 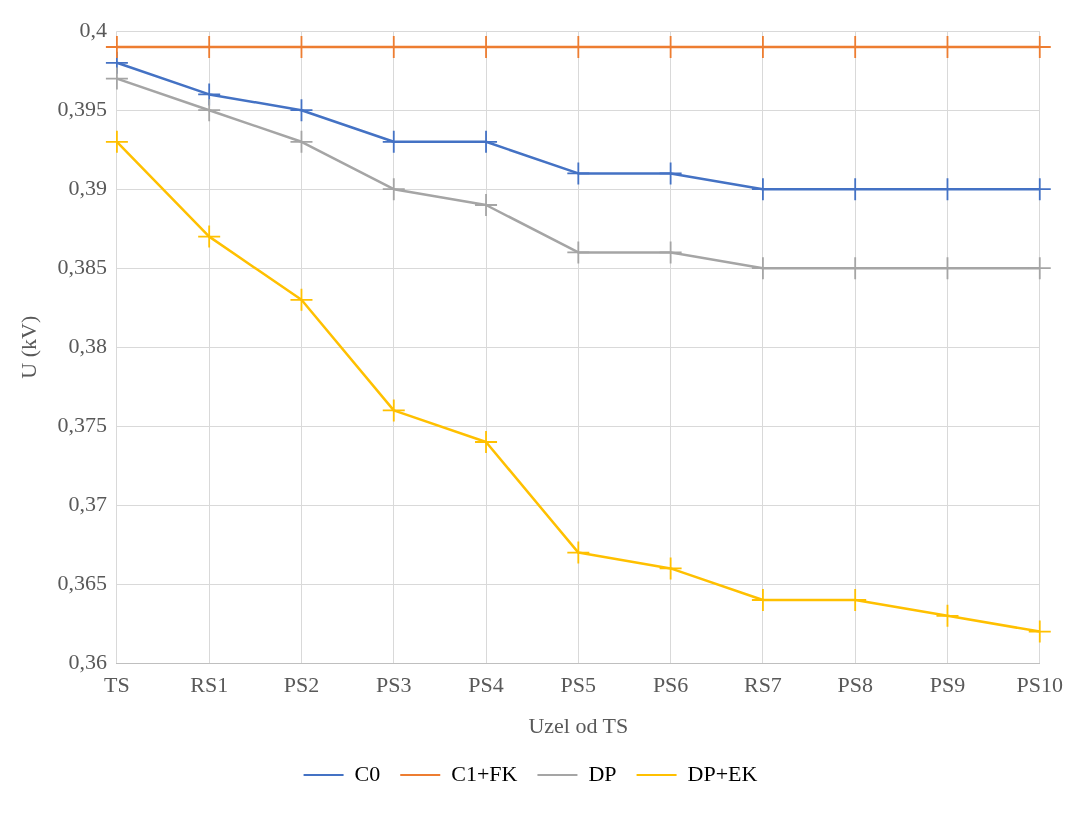 What do you see at coordinates (87, 187) in the screenshot?
I see `y-tick-label: 0,39` at bounding box center [87, 187].